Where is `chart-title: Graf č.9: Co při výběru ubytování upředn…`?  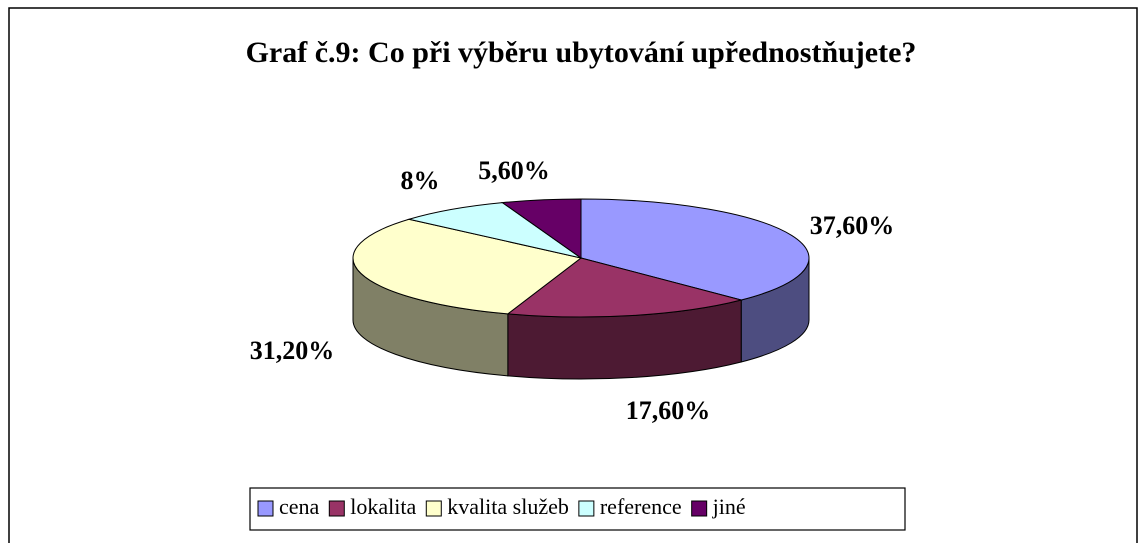
chart-title: Graf č.9: Co při výběru ubytování upředn… is located at coordinates (581, 52).